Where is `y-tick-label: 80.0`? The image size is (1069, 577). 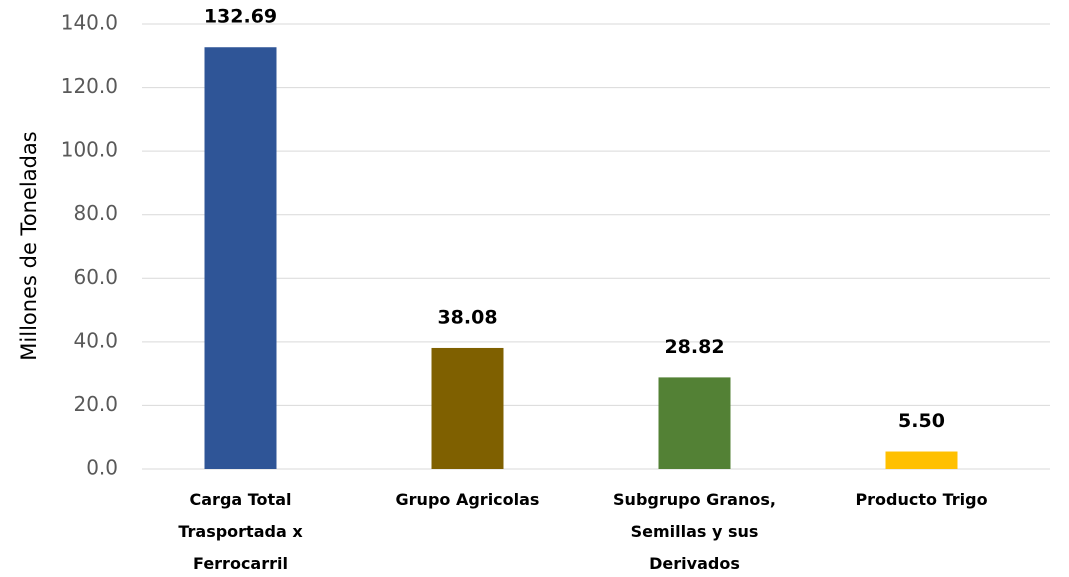 y-tick-label: 80.0 is located at coordinates (95, 213).